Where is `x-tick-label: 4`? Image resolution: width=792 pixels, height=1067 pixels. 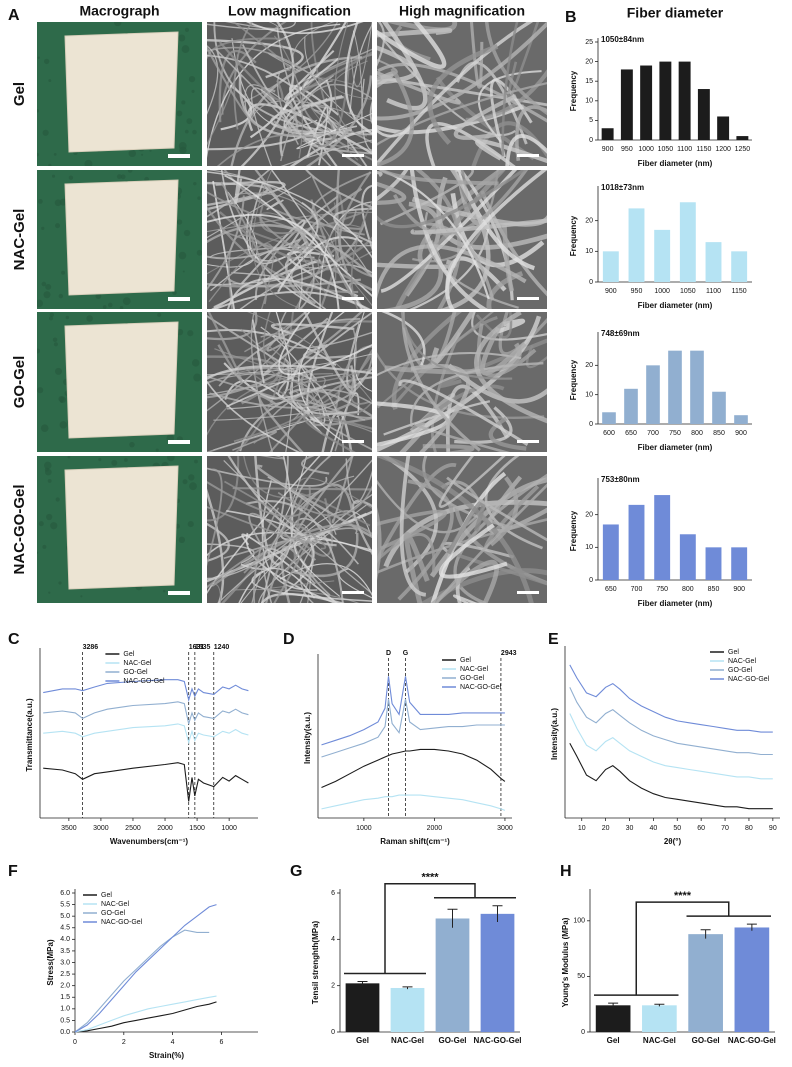
x-tick-label: 4 is located at coordinates (173, 1042).